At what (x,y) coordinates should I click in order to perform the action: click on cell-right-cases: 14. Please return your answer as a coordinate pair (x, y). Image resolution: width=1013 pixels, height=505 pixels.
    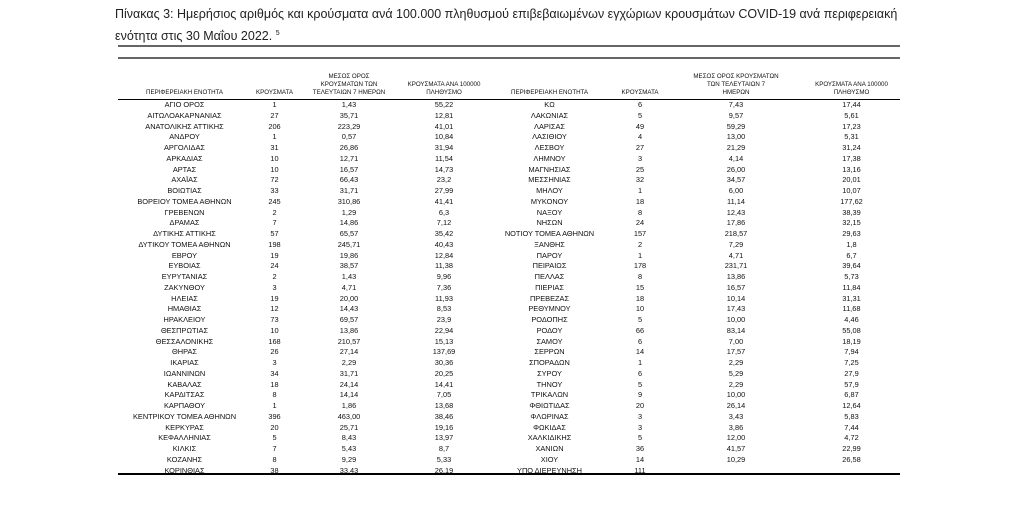
    Looking at the image, I should click on (640, 459).